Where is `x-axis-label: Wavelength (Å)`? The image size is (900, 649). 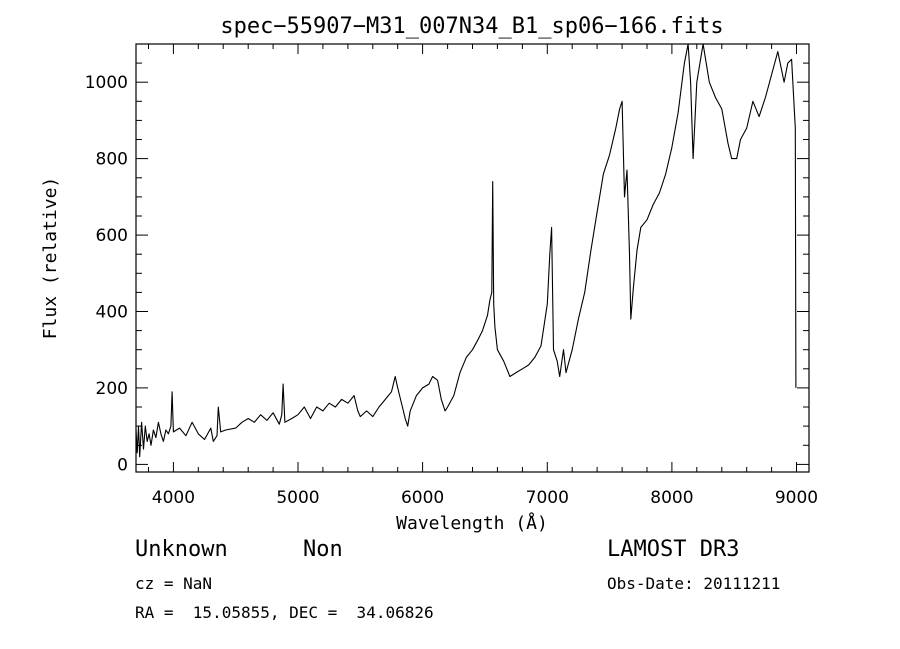
x-axis-label: Wavelength (Å) is located at coordinates (472, 523).